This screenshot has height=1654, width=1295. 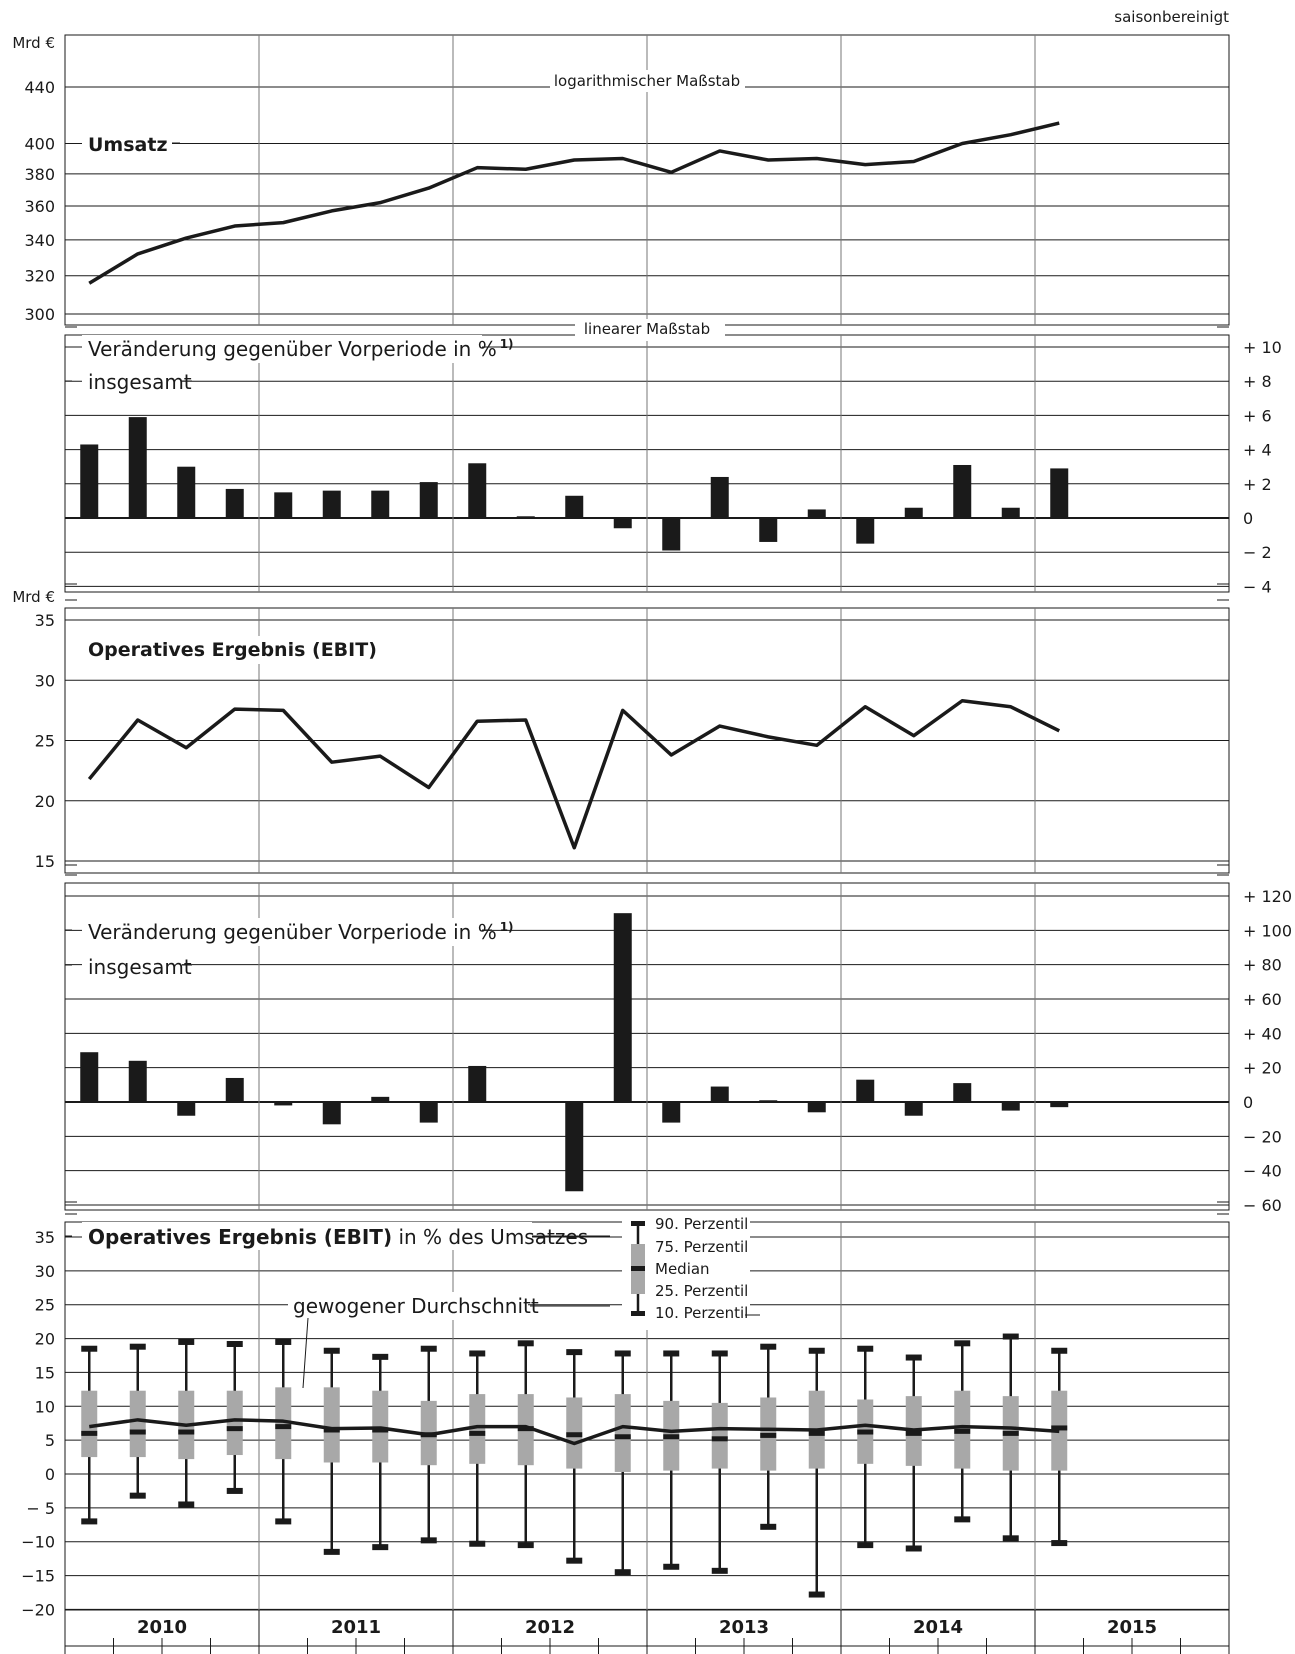 I want to click on ebit-change-label: Veränderung gegenüber Vorperiode in % 1), so click(x=301, y=932).